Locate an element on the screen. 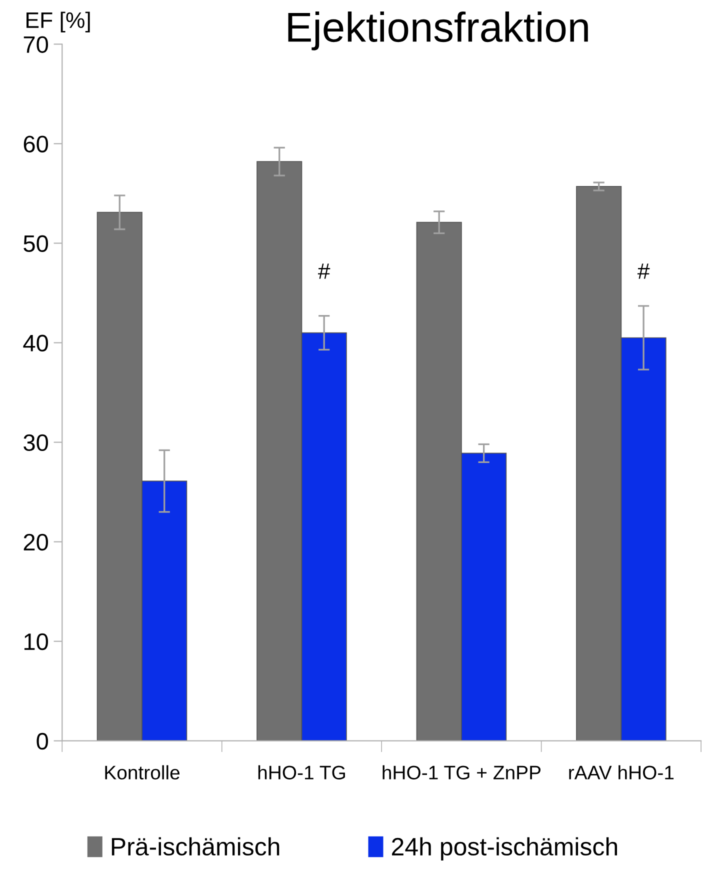 Image resolution: width=706 pixels, height=883 pixels. y-tick-label: 40 is located at coordinates (35, 343).